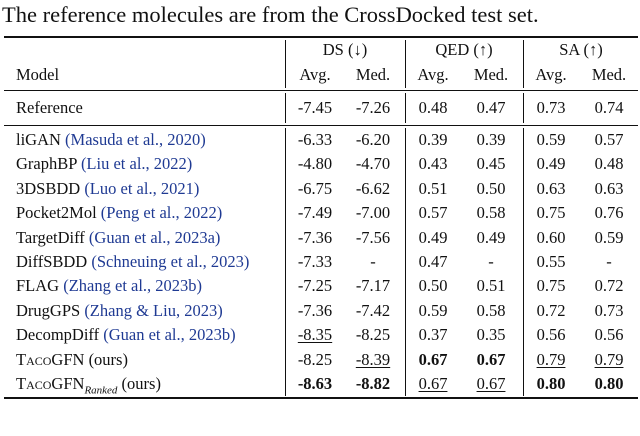 The height and width of the screenshot is (436, 640). I want to click on citation-link: (Zhang et al., 2023b), so click(133, 286).